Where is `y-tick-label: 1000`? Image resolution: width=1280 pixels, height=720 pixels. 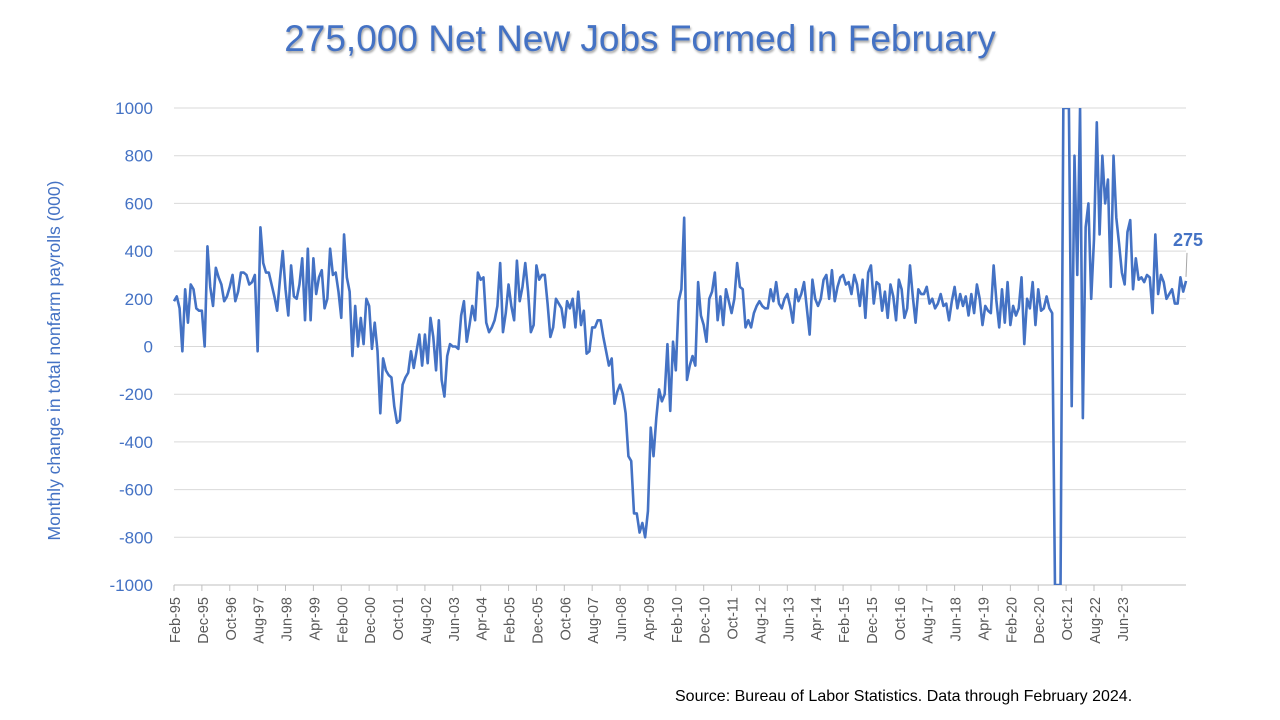
y-tick-label: 1000 is located at coordinates (134, 108).